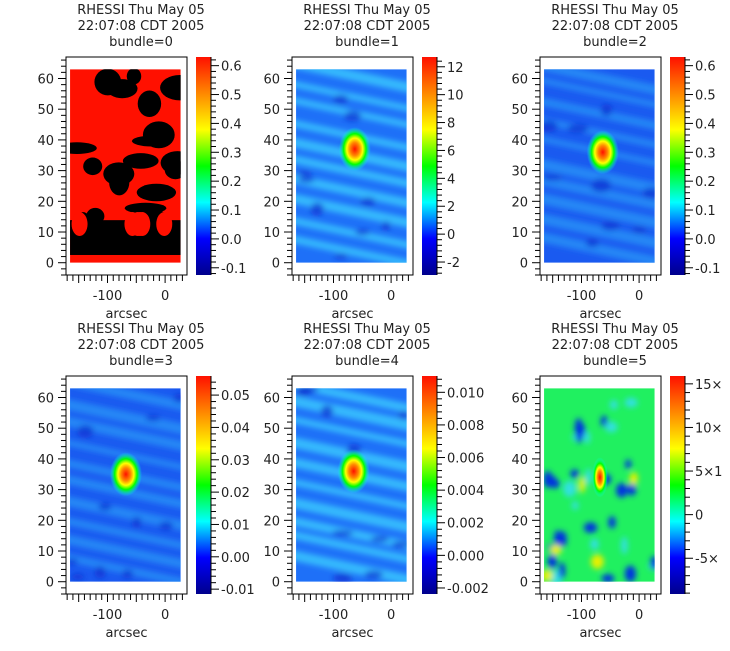  I want to click on colorbar-tick-label: 4, so click(451, 179).